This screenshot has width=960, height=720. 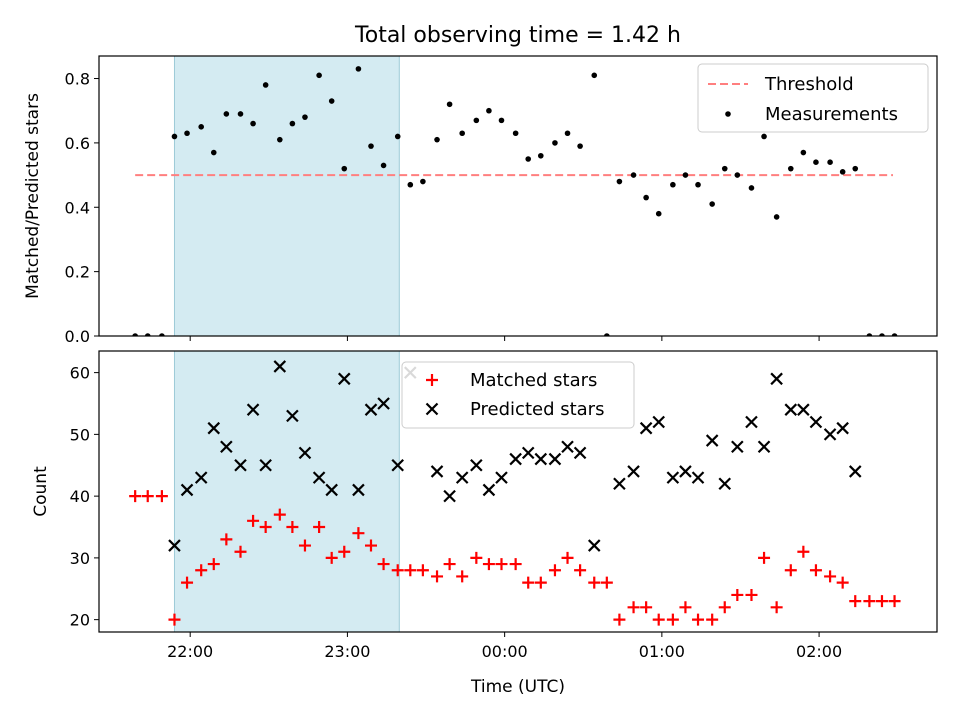 I want to click on observing-window-span, so click(x=287, y=196).